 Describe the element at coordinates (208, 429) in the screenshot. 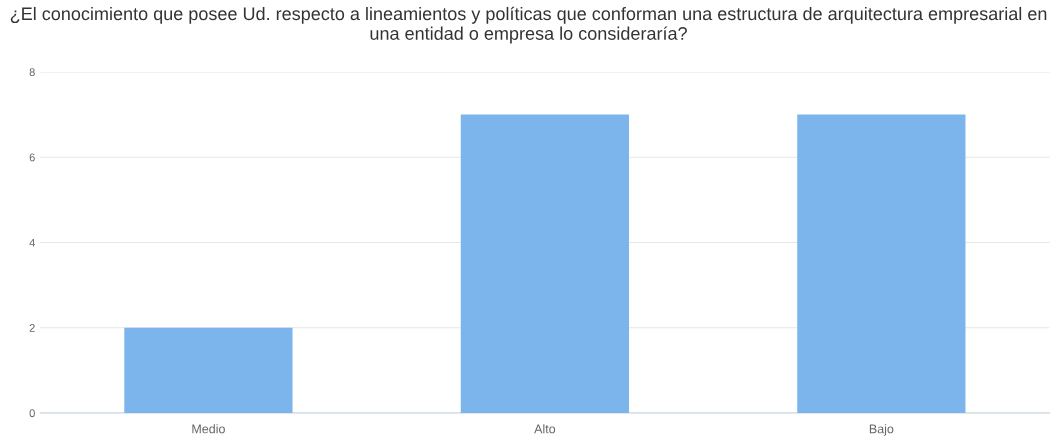

I see `x-tick-label: Medio` at that location.